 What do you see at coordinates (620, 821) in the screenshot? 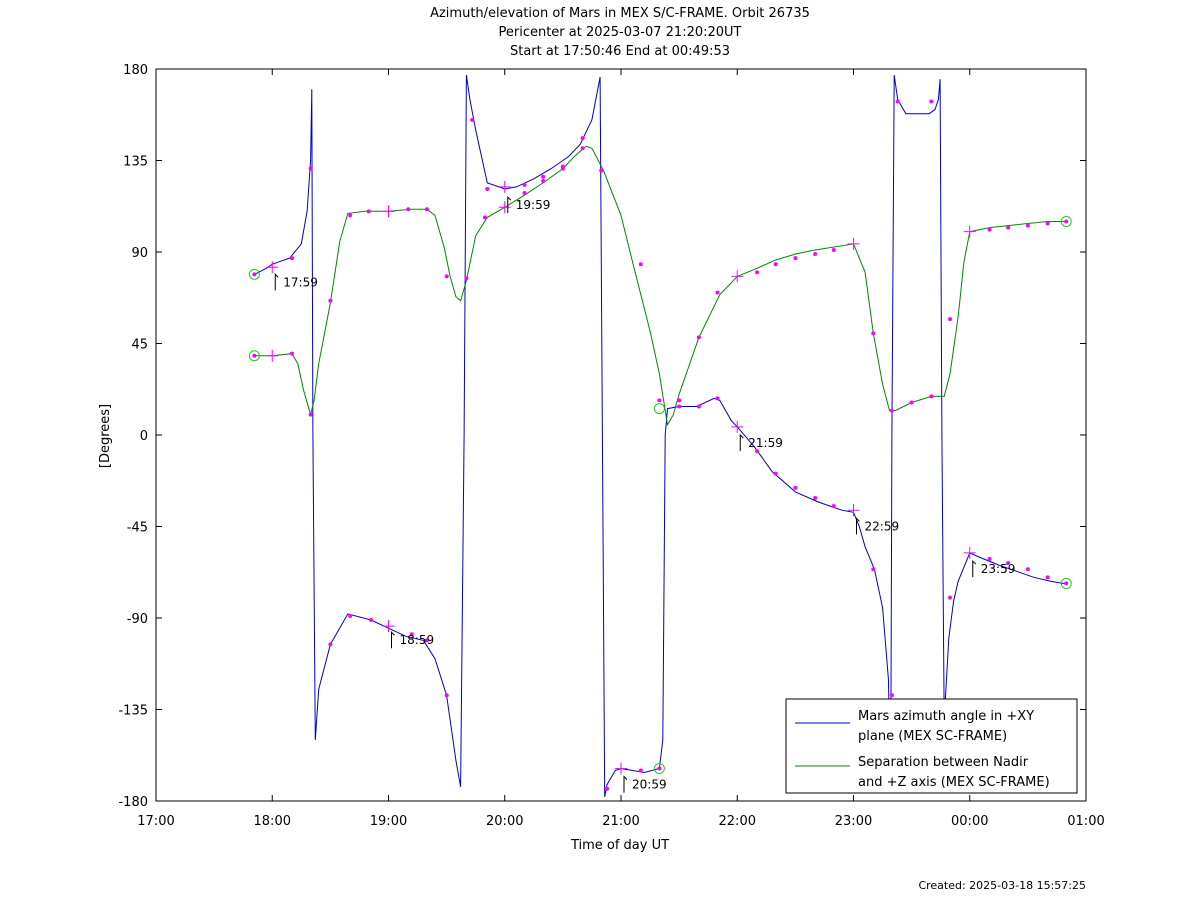
I see `x-tick-label: 21:00` at bounding box center [620, 821].